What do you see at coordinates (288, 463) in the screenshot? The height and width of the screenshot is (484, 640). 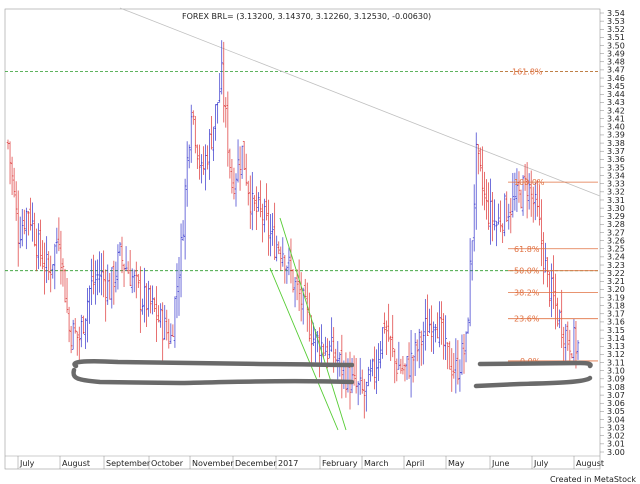 I see `x-tick-label: 2017` at bounding box center [288, 463].